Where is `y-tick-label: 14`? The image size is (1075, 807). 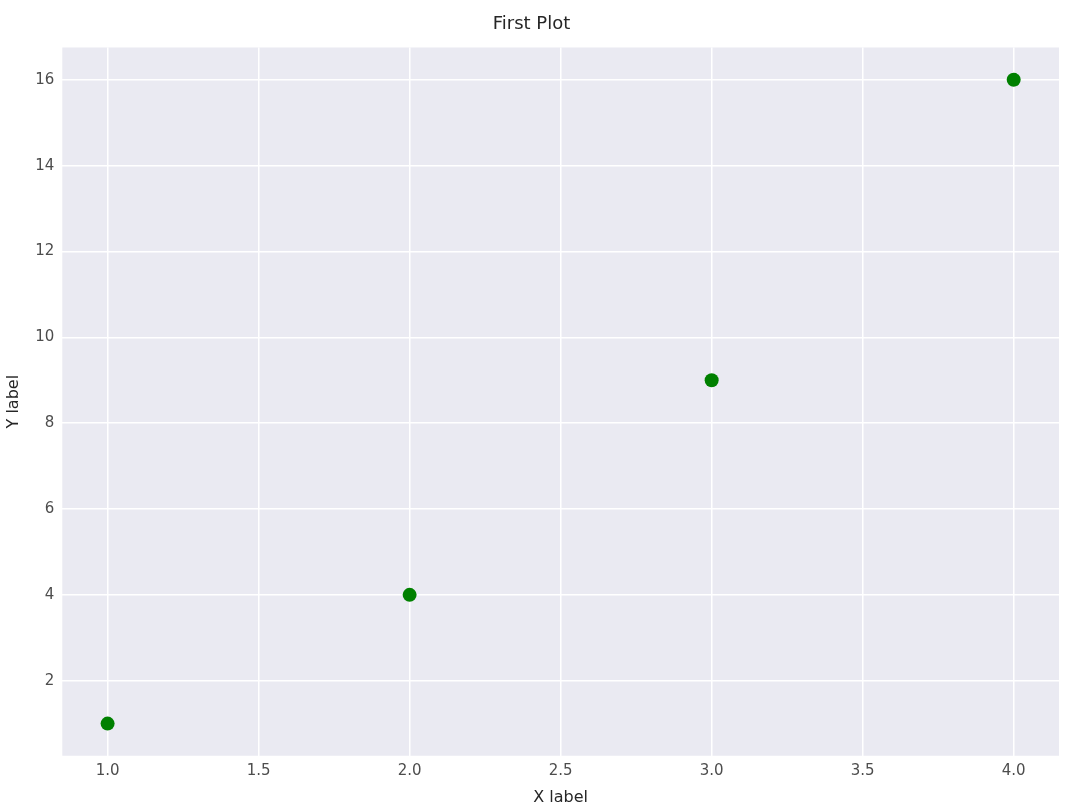 y-tick-label: 14 is located at coordinates (45, 164).